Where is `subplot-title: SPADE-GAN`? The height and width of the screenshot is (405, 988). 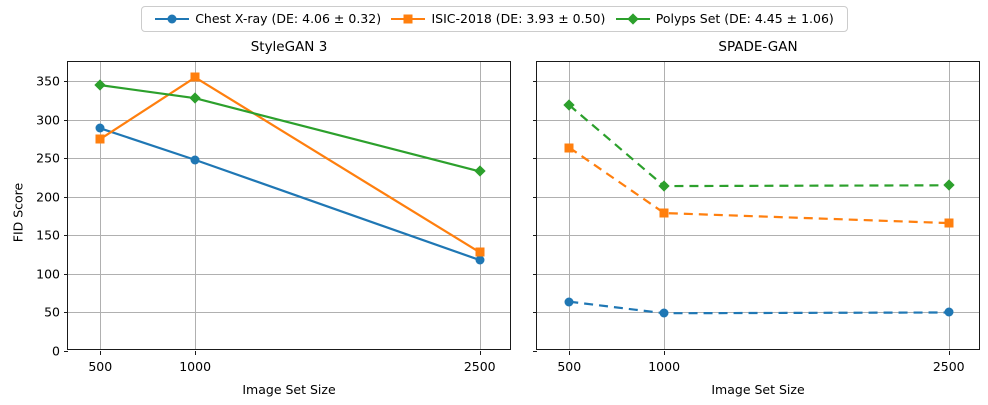
subplot-title: SPADE-GAN is located at coordinates (758, 47).